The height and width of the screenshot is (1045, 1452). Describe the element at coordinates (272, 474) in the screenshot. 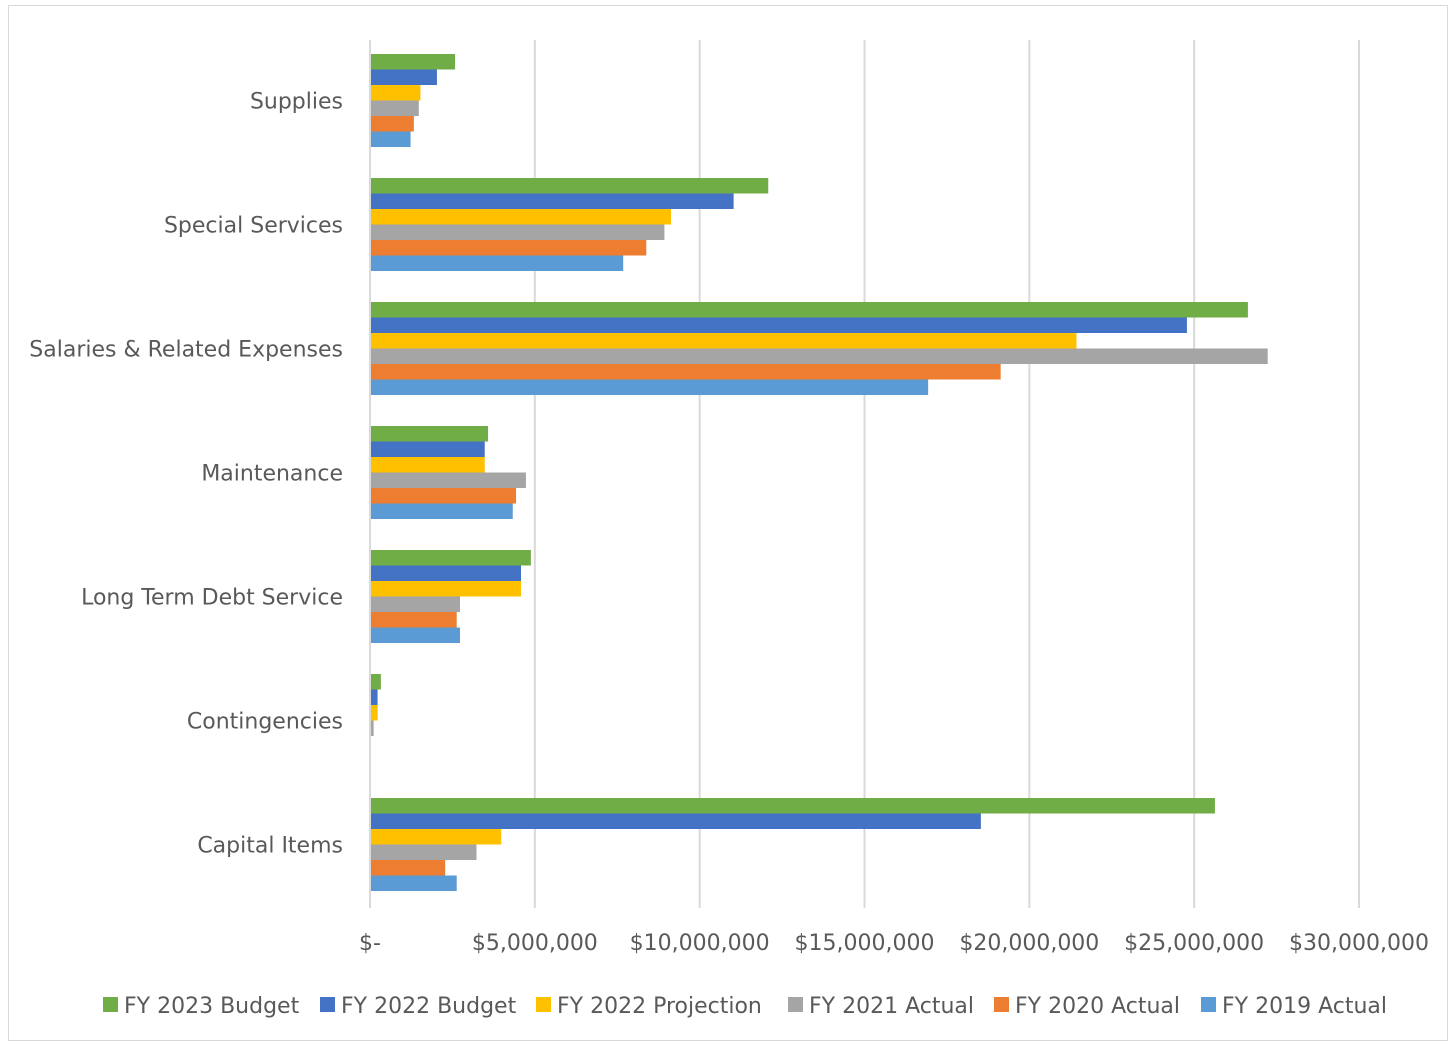

I see `category-label: Maintenance` at that location.